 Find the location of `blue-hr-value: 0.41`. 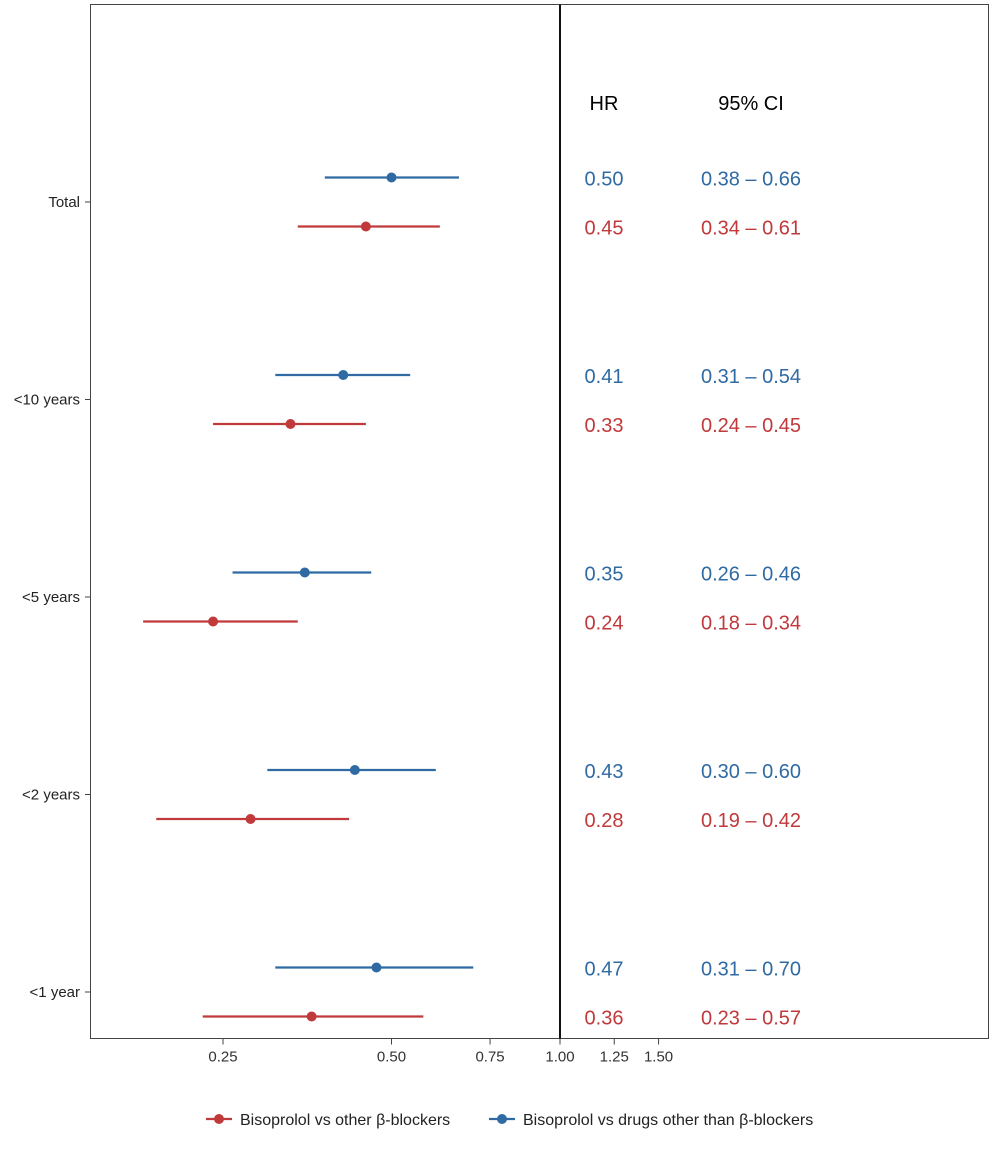

blue-hr-value: 0.41 is located at coordinates (604, 377).